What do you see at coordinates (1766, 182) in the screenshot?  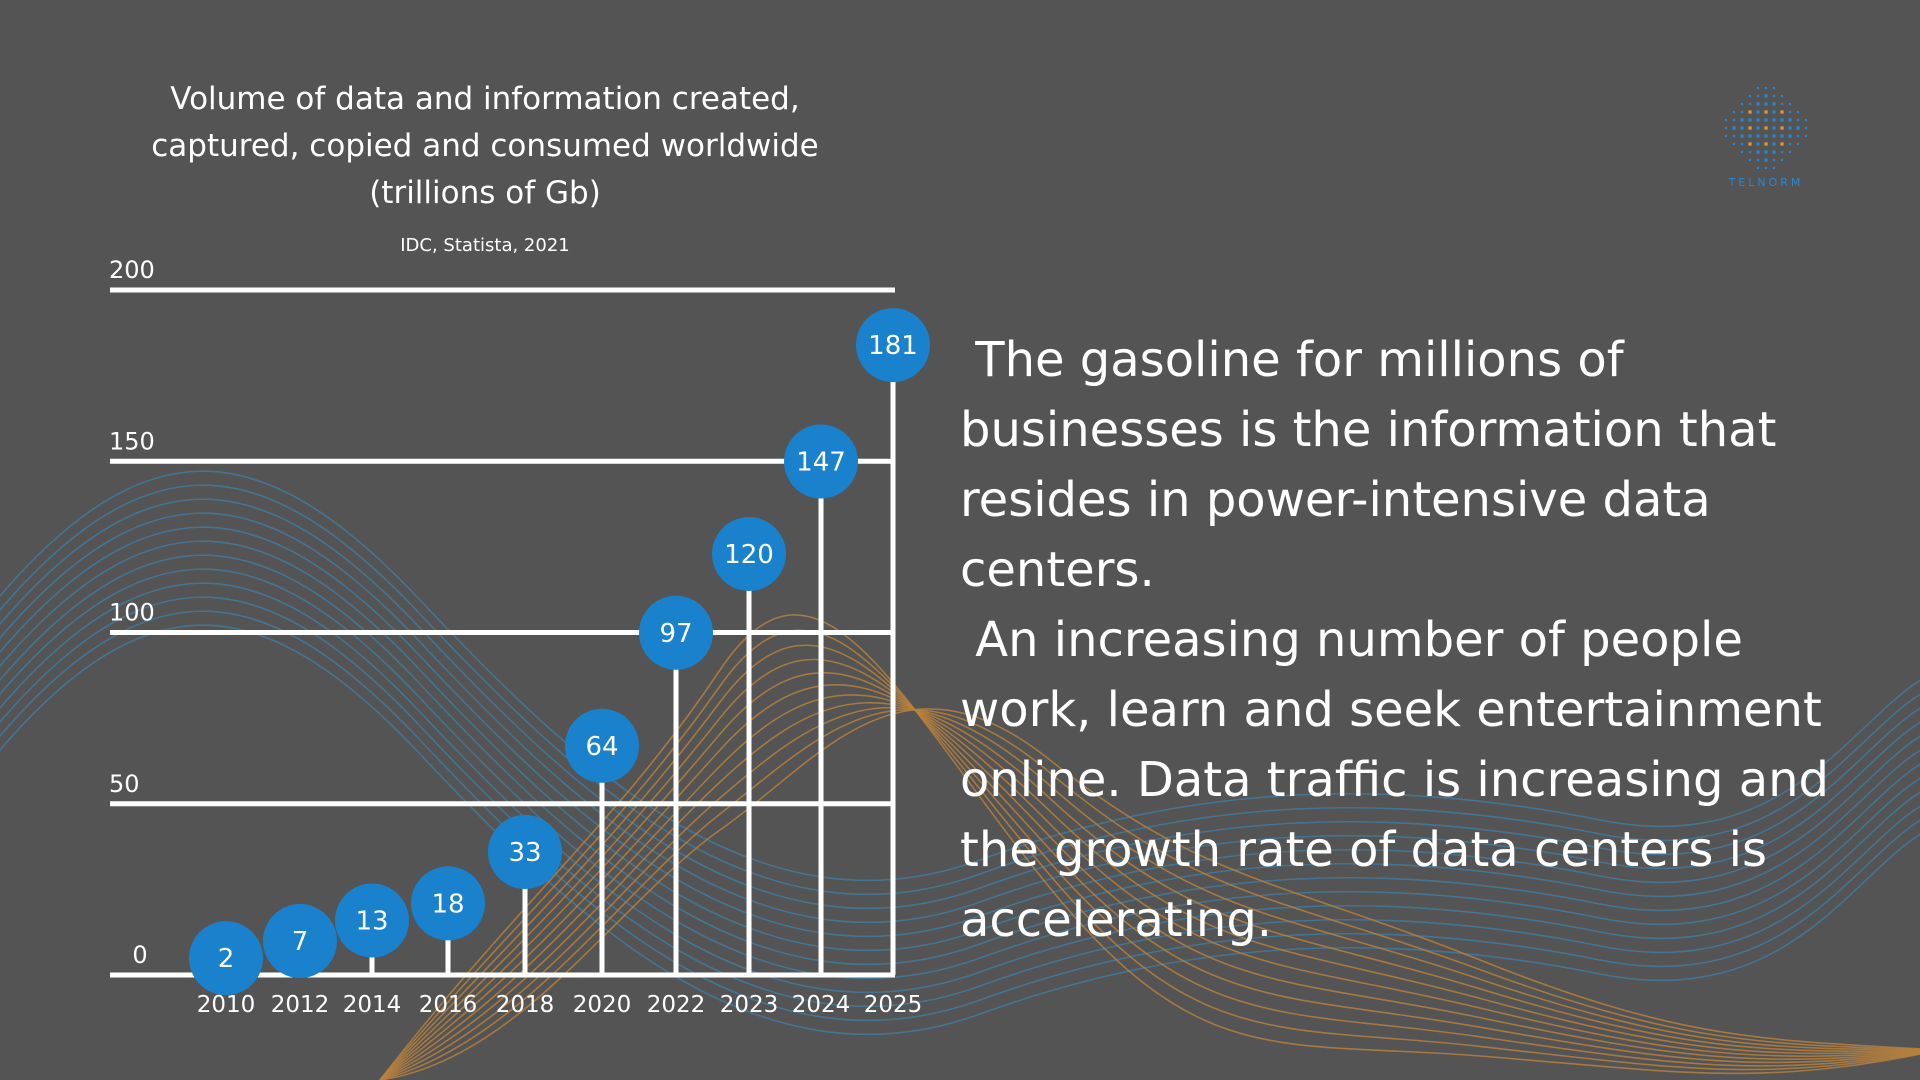 I see `logo-text: TELNORM` at bounding box center [1766, 182].